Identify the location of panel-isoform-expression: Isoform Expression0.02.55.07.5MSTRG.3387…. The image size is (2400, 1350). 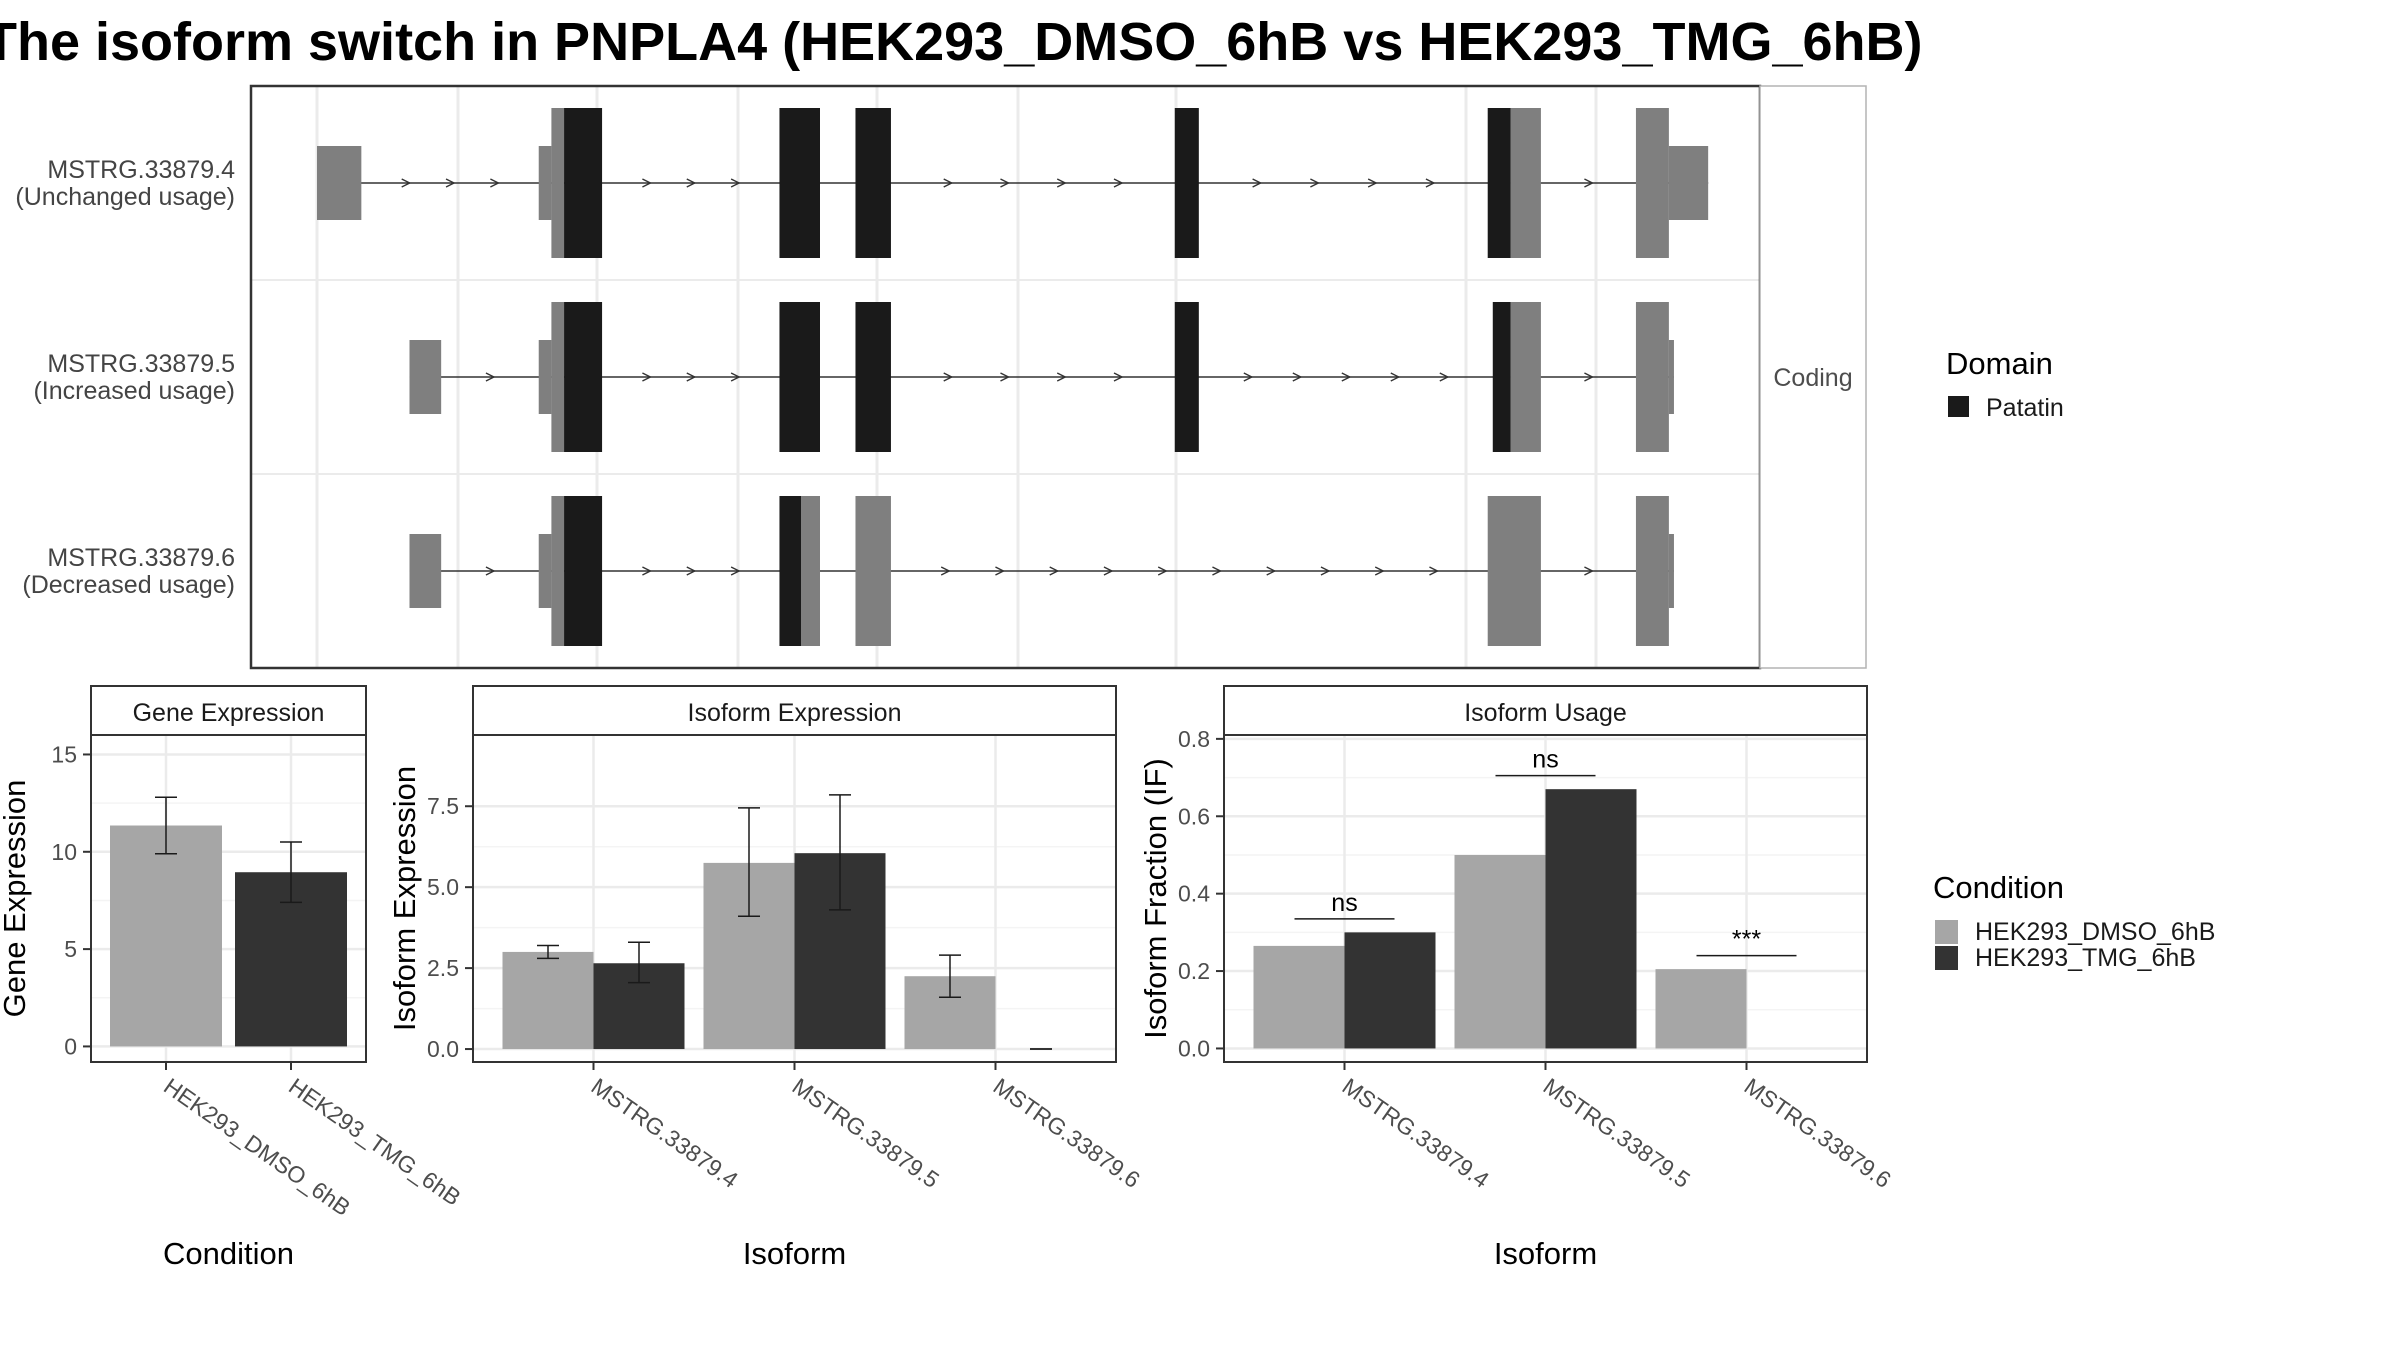
(766, 978).